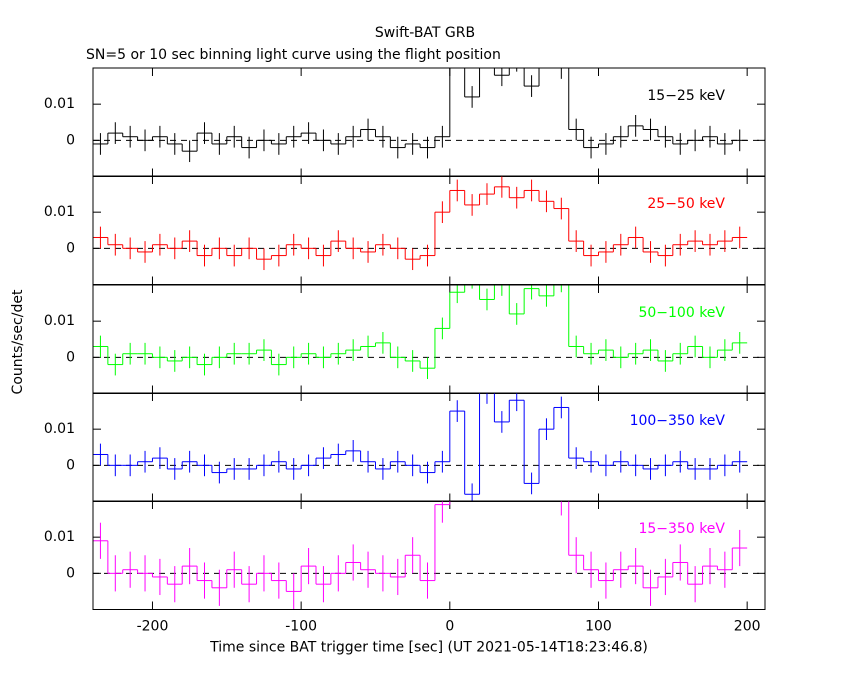 The width and height of the screenshot is (850, 680). Describe the element at coordinates (425, 33) in the screenshot. I see `chart-title: Swift-BAT GRB` at that location.